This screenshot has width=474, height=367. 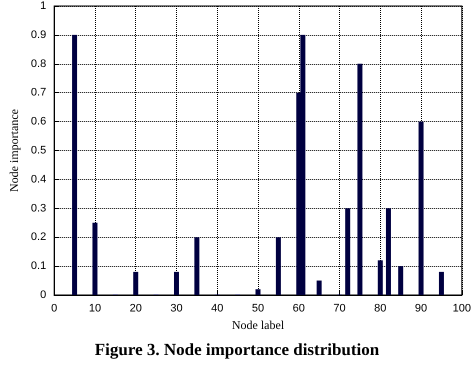 What do you see at coordinates (38, 179) in the screenshot?
I see `y-tick-label: 0.4` at bounding box center [38, 179].